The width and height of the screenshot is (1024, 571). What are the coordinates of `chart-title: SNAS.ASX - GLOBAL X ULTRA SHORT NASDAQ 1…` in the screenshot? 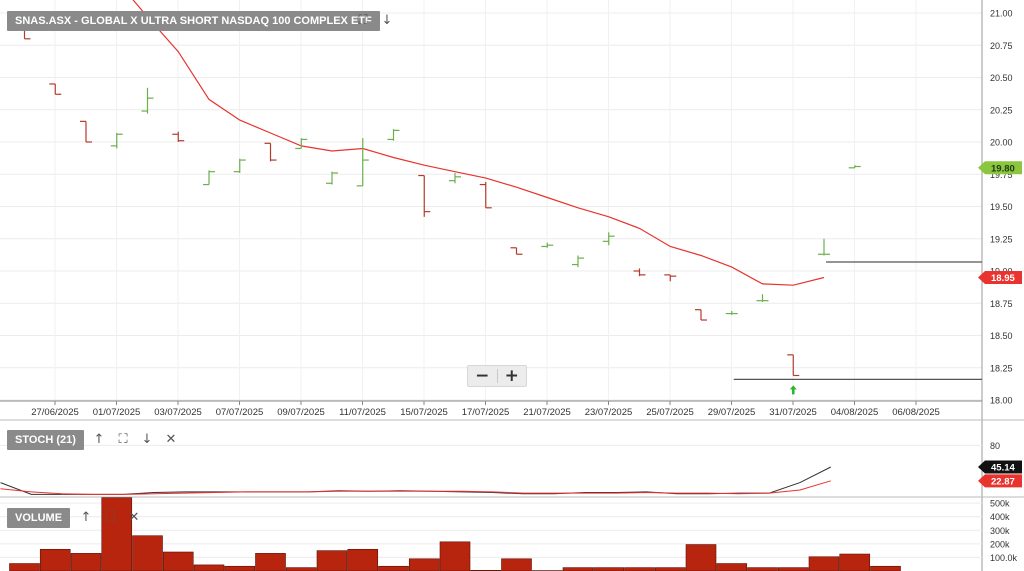 It's located at (193, 21).